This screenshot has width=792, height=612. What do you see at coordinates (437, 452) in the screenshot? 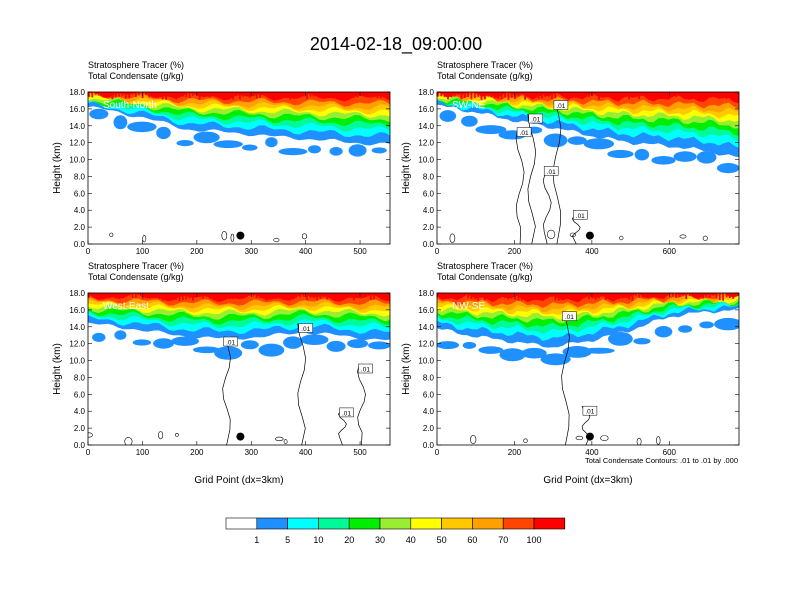
I see `x-tick-label: 0` at bounding box center [437, 452].